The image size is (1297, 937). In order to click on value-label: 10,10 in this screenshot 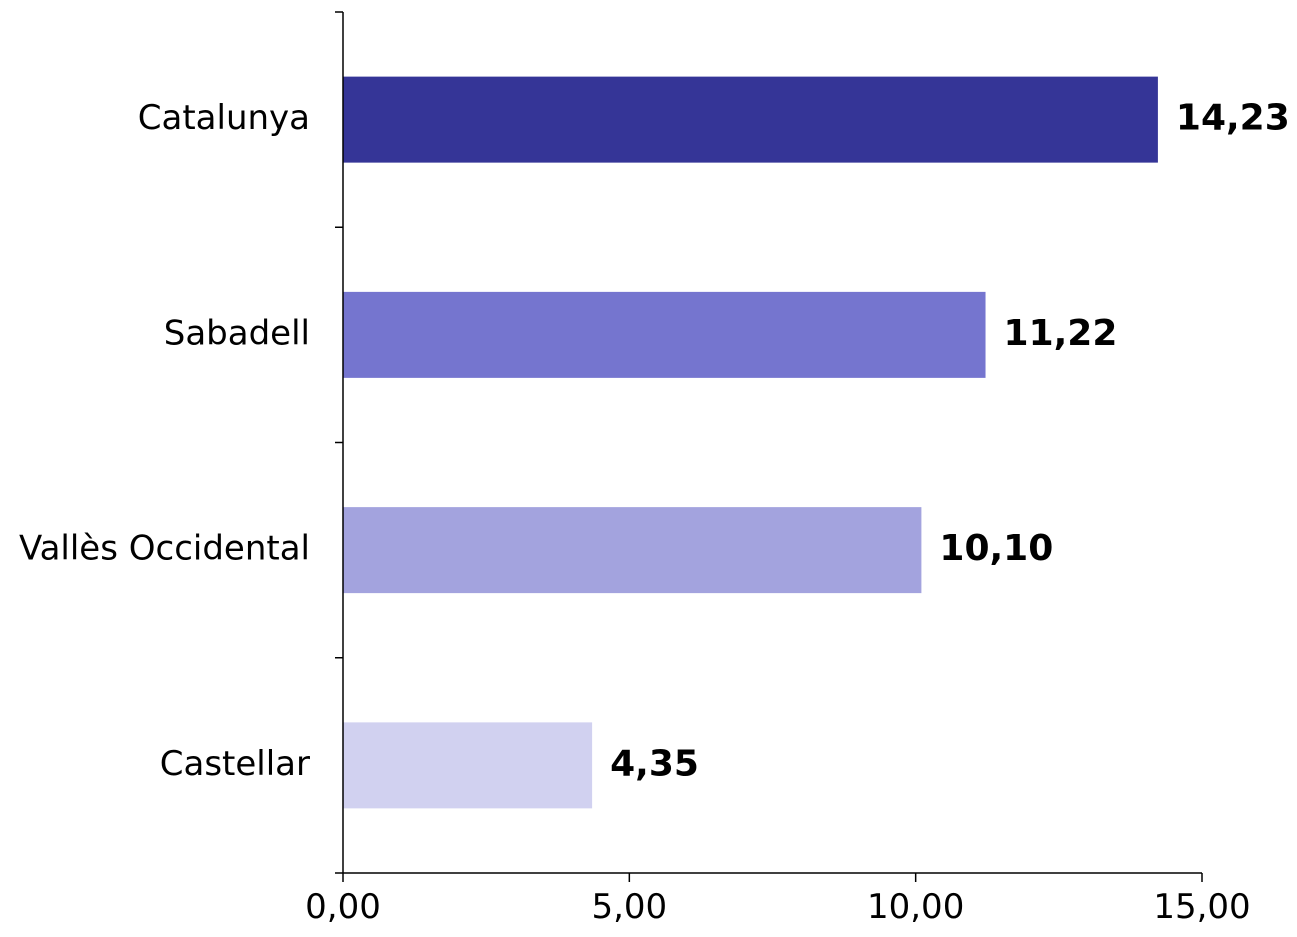, I will do `click(996, 548)`.